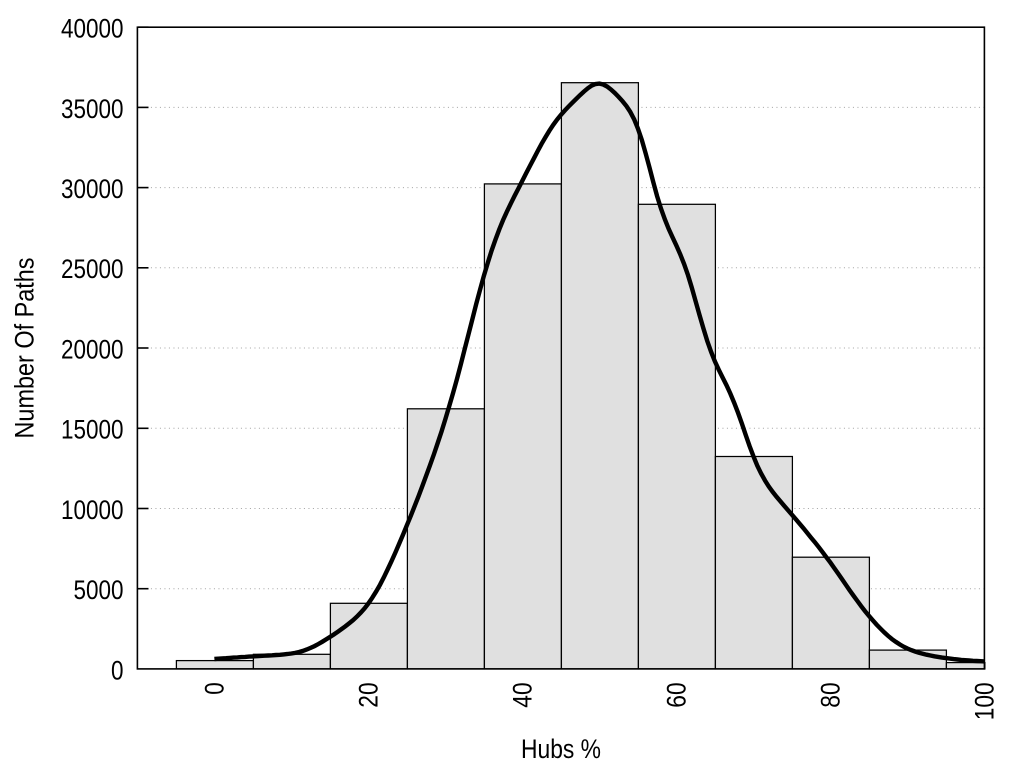 This screenshot has height=768, width=1024. I want to click on svg-text: 15000, so click(92, 430).